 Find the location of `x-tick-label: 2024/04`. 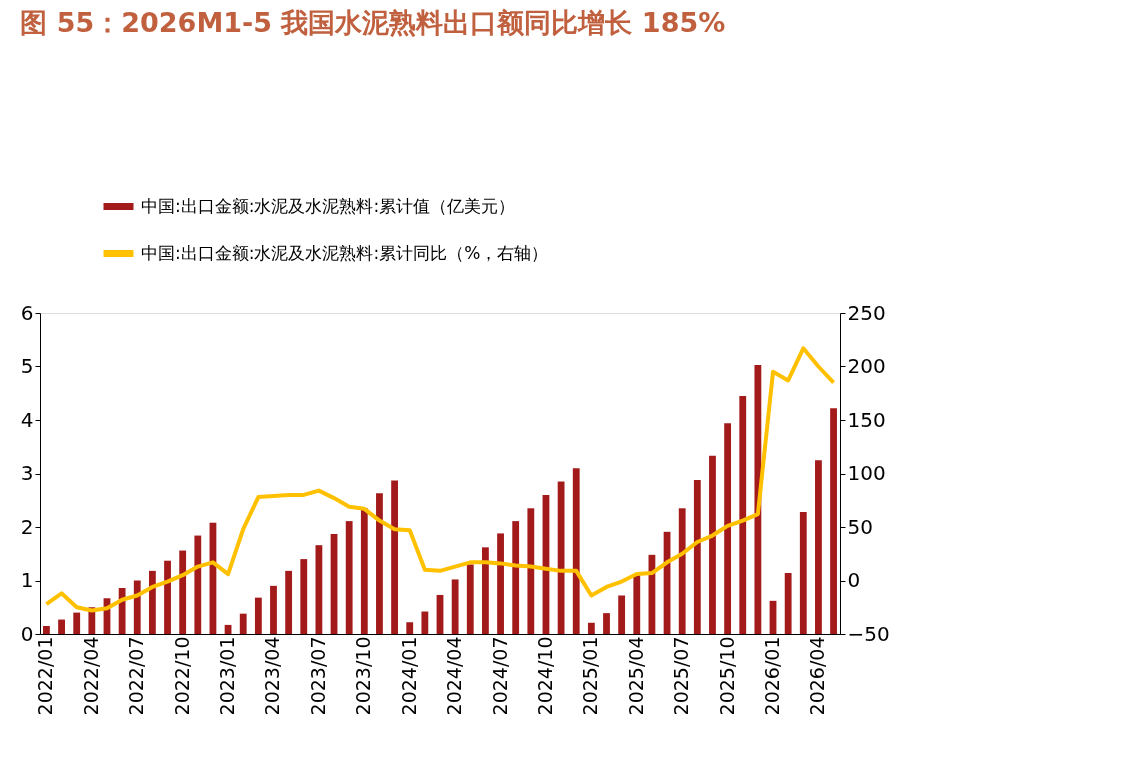

x-tick-label: 2024/04 is located at coordinates (454, 676).